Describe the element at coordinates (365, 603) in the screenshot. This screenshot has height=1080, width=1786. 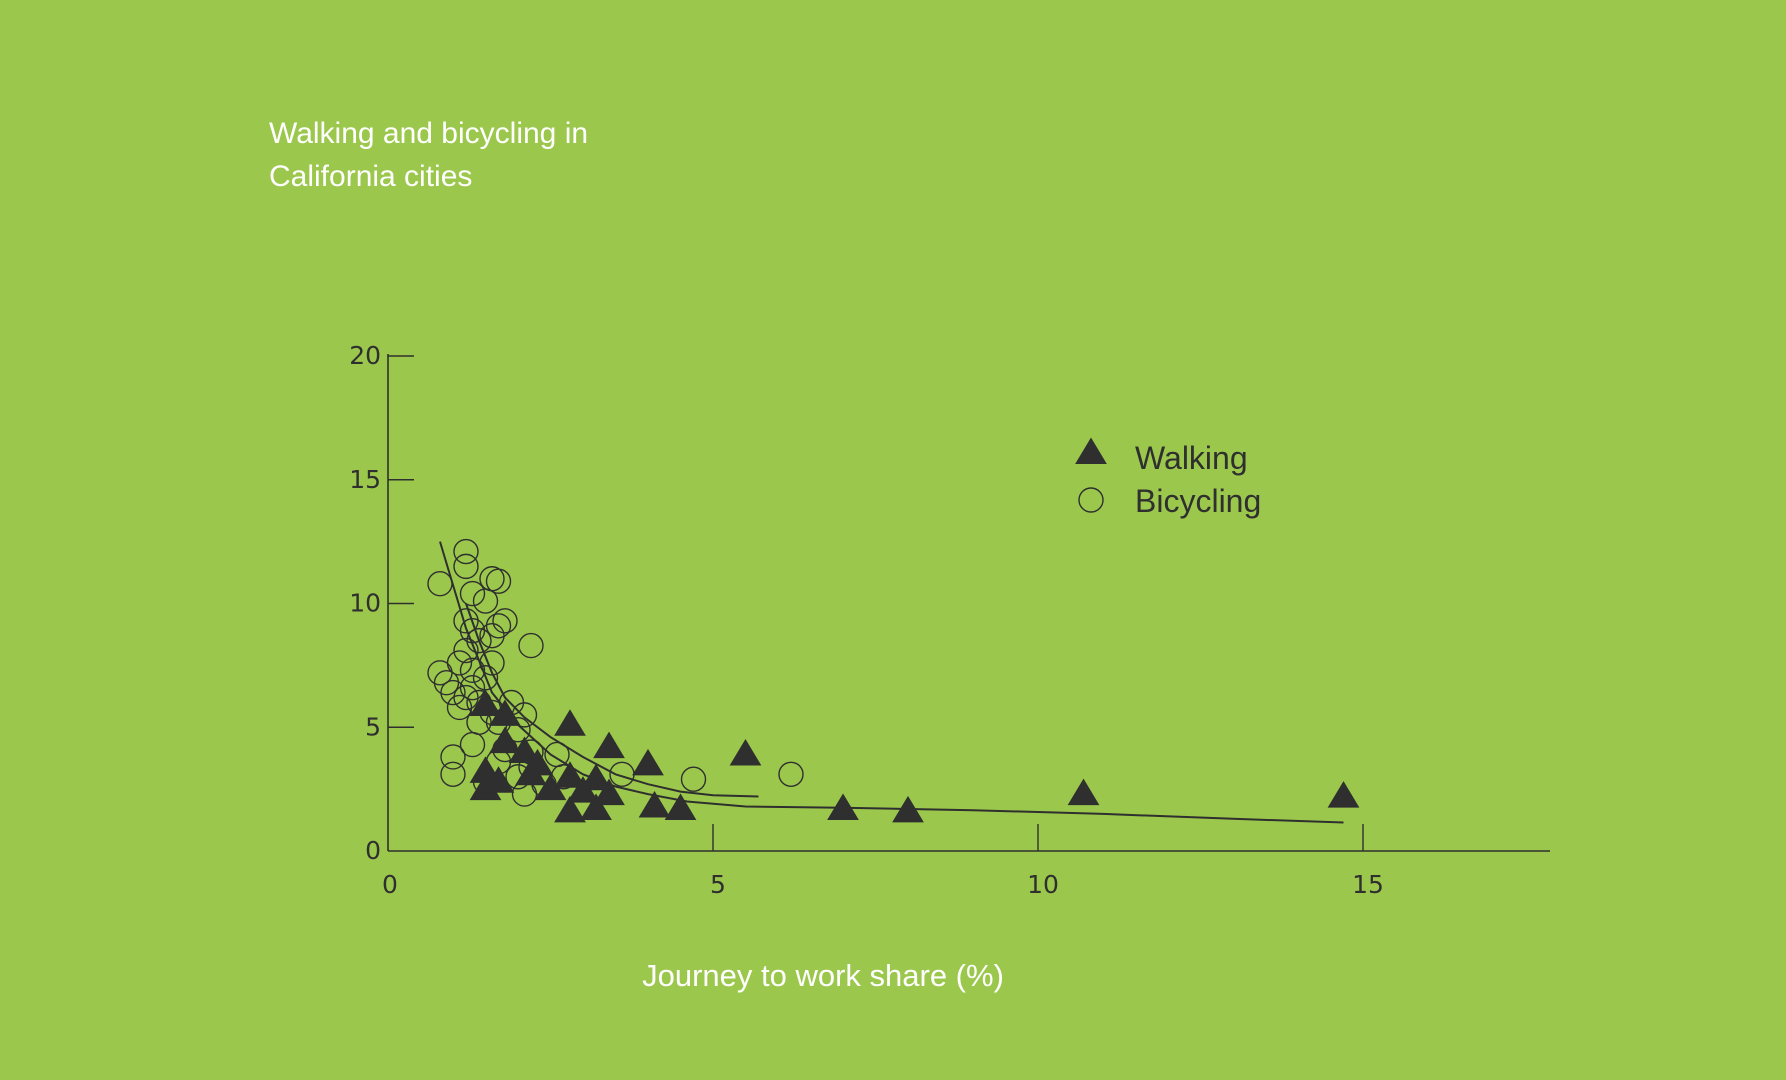
I see `y-tick-label: 10` at that location.